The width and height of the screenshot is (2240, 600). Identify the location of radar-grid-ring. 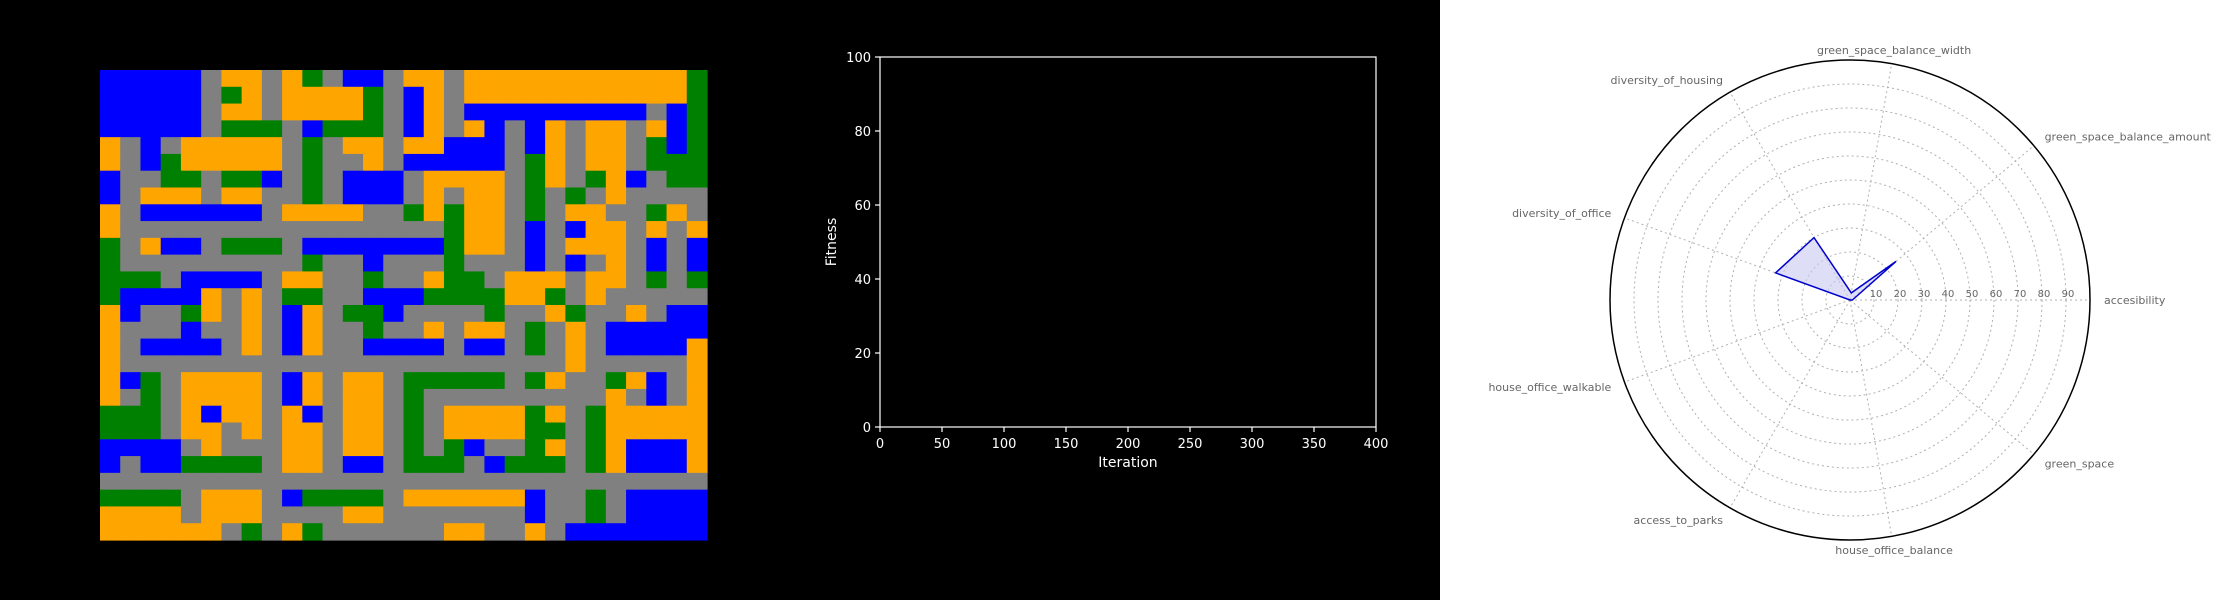
(1850, 300).